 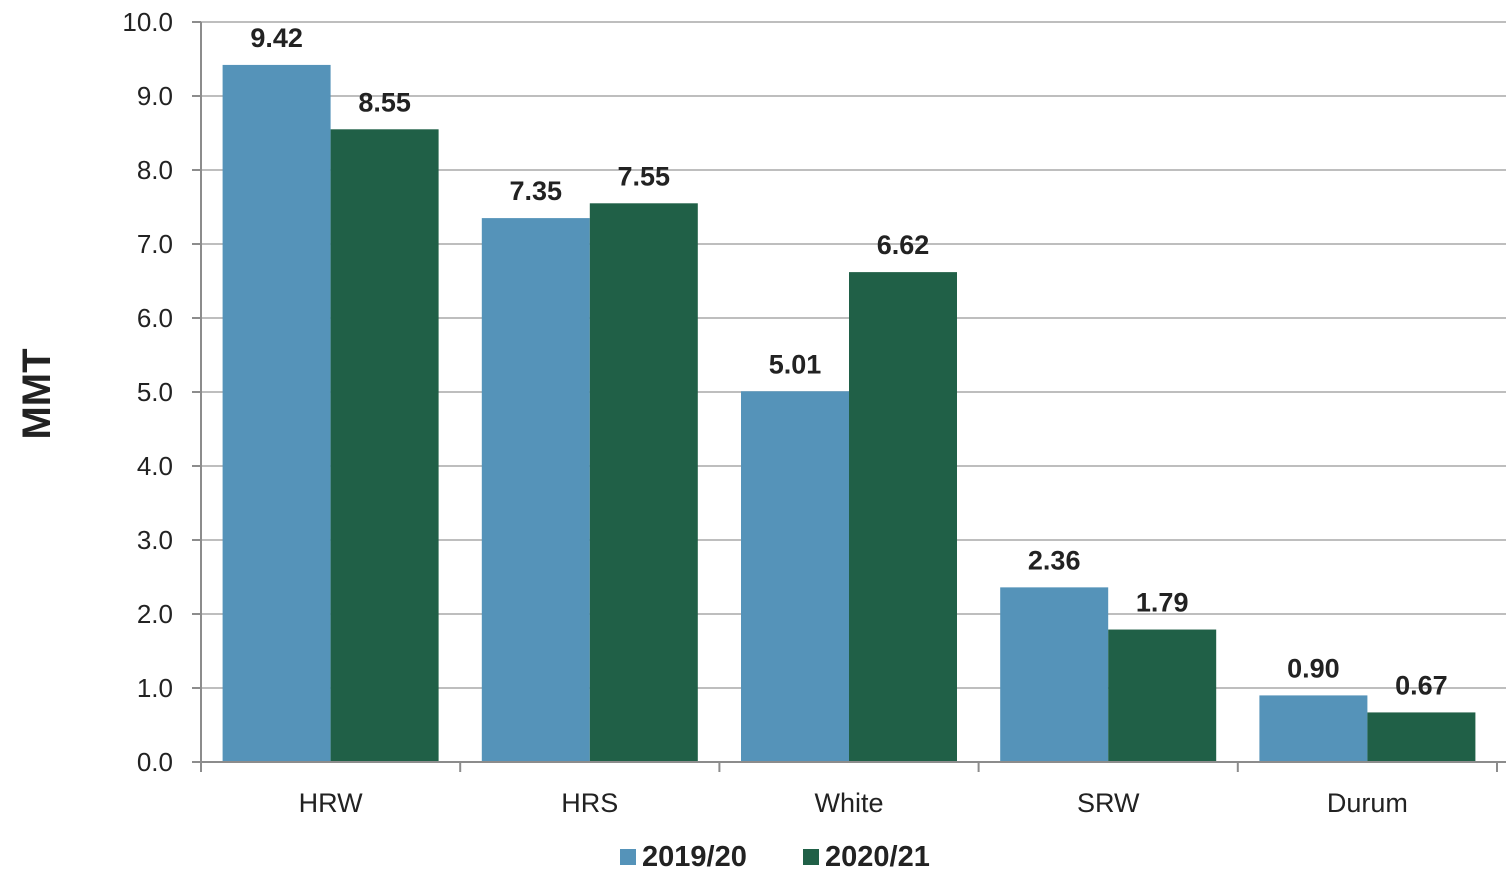 What do you see at coordinates (1313, 668) in the screenshot?
I see `bar-value-label: 0.90` at bounding box center [1313, 668].